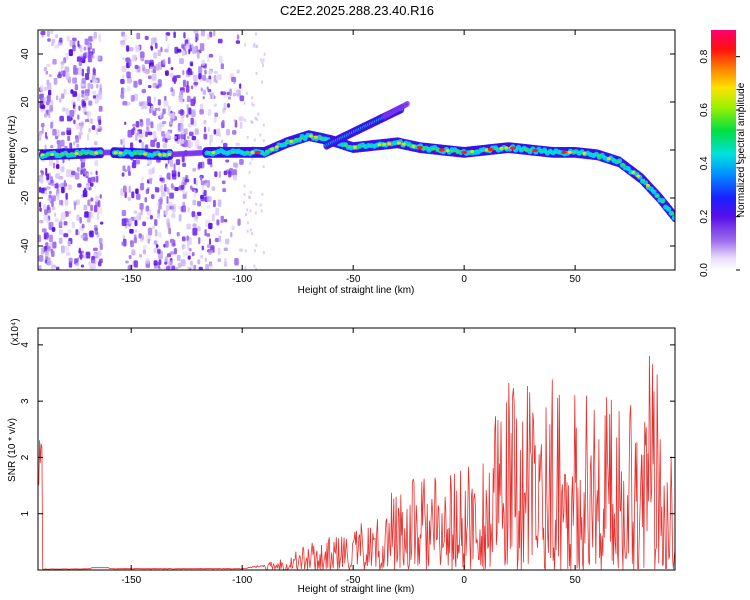 The height and width of the screenshot is (600, 750). What do you see at coordinates (25, 401) in the screenshot?
I see `y-tick-label: 3` at bounding box center [25, 401].